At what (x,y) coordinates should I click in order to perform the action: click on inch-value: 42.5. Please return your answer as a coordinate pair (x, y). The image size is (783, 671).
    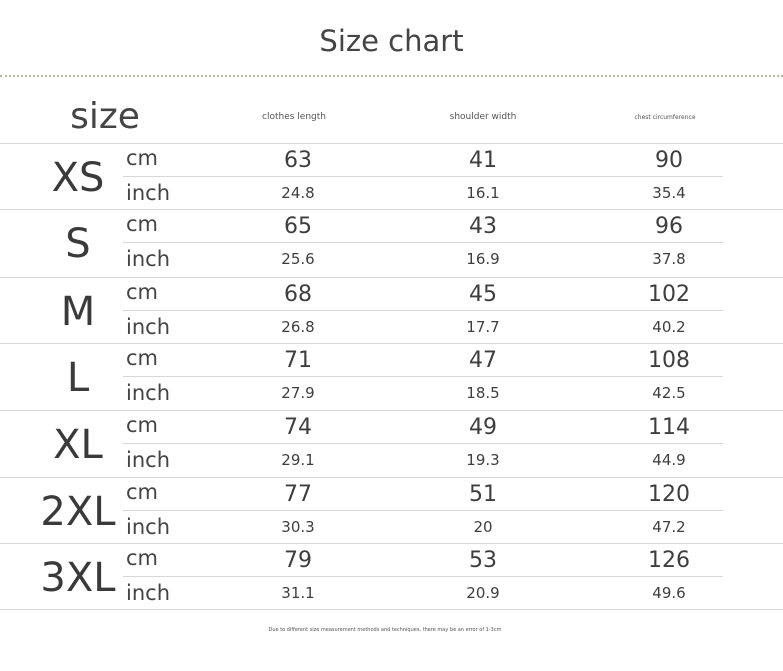
    Looking at the image, I should click on (669, 393).